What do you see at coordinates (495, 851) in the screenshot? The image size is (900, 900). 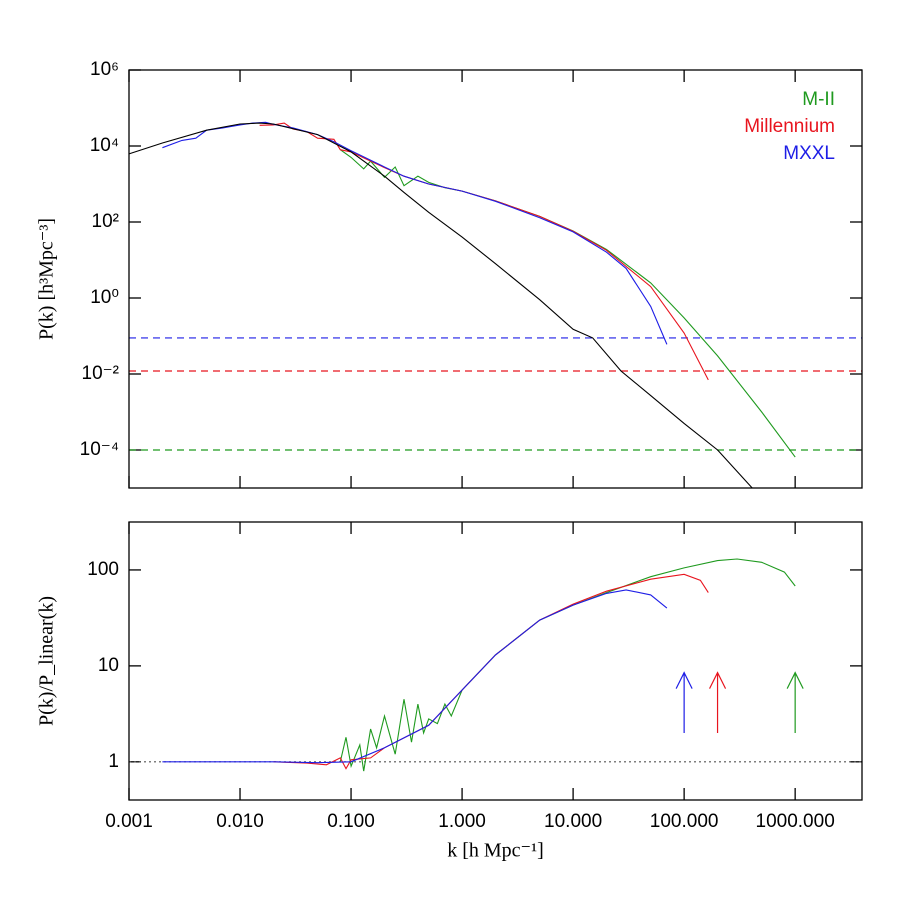 I see `x-axis-label: k [h Mpc⁻¹]` at bounding box center [495, 851].